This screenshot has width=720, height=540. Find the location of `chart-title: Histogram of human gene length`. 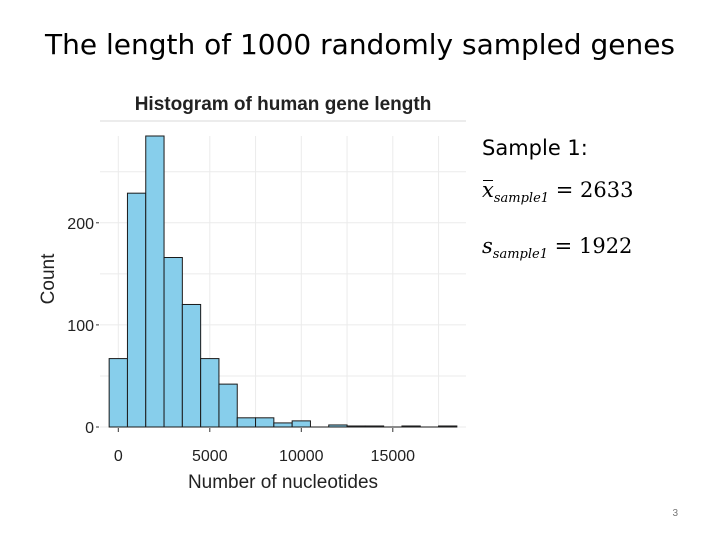

chart-title: Histogram of human gene length is located at coordinates (283, 104).